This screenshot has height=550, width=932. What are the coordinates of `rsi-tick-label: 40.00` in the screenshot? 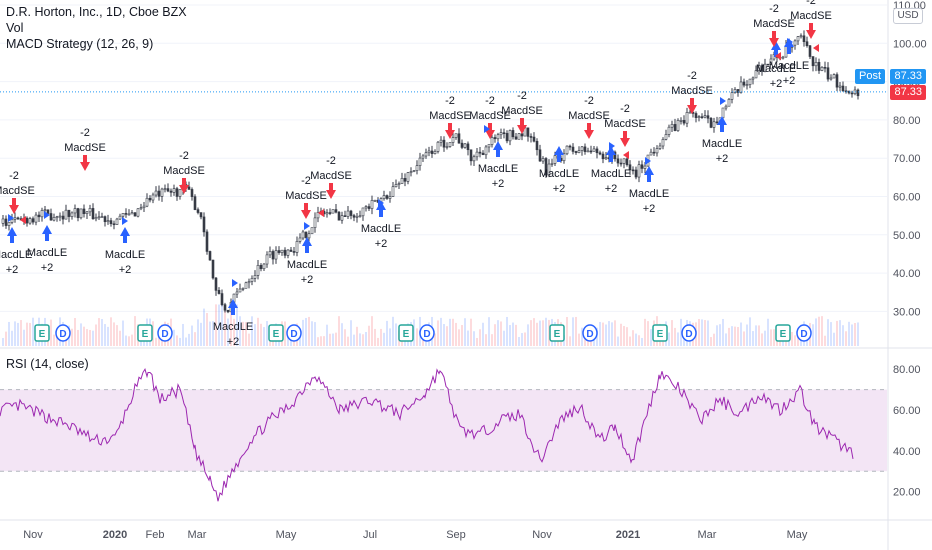 It's located at (907, 452).